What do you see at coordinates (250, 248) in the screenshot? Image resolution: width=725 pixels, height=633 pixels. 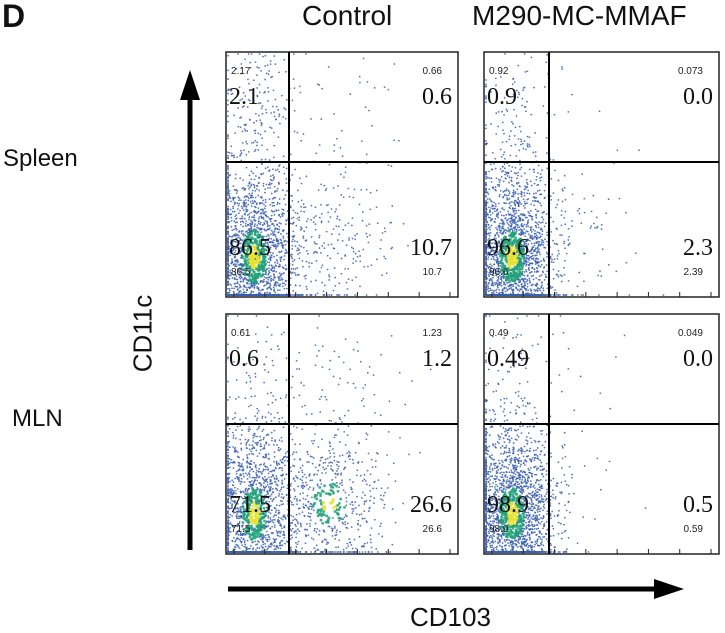 I see `quadrant-percent-large: 86.5` at bounding box center [250, 248].